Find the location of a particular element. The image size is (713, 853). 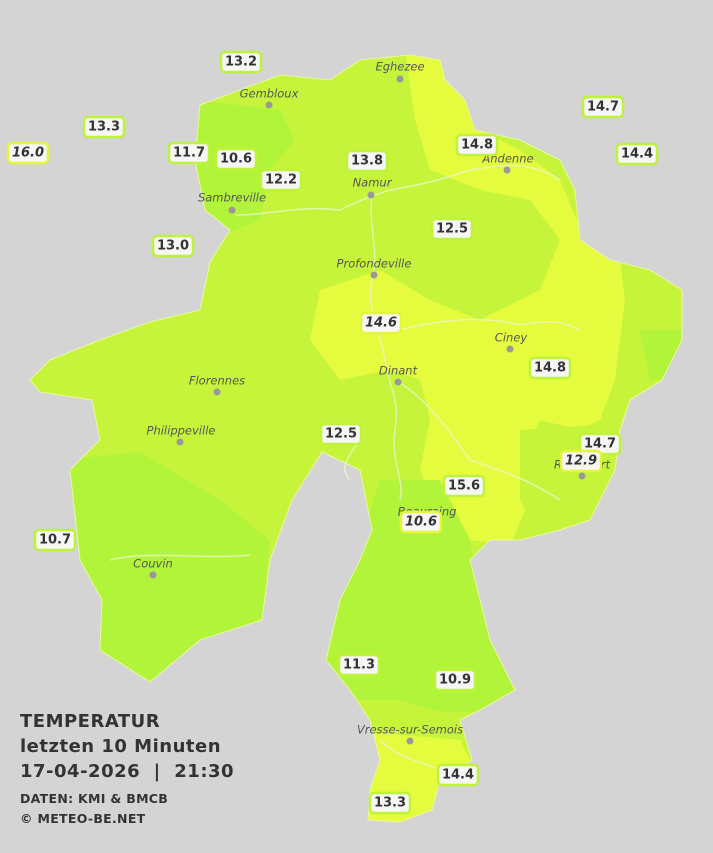

station: 11.3 is located at coordinates (359, 665).